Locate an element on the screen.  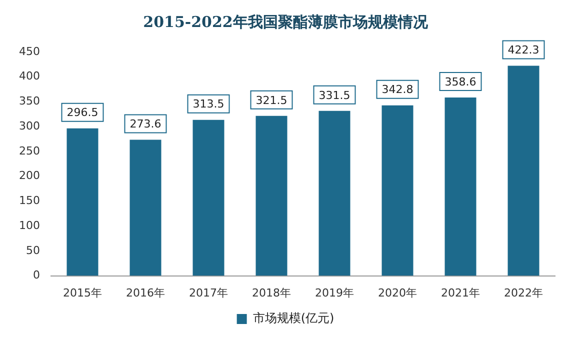
data-label: 342.8 is located at coordinates (398, 89).